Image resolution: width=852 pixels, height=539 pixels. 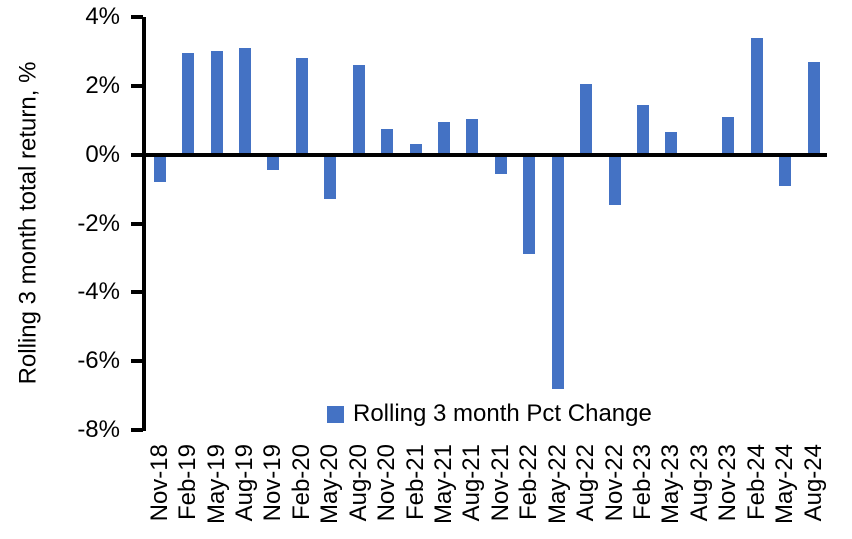 I want to click on y-tick-mark--8%, so click(x=137, y=430).